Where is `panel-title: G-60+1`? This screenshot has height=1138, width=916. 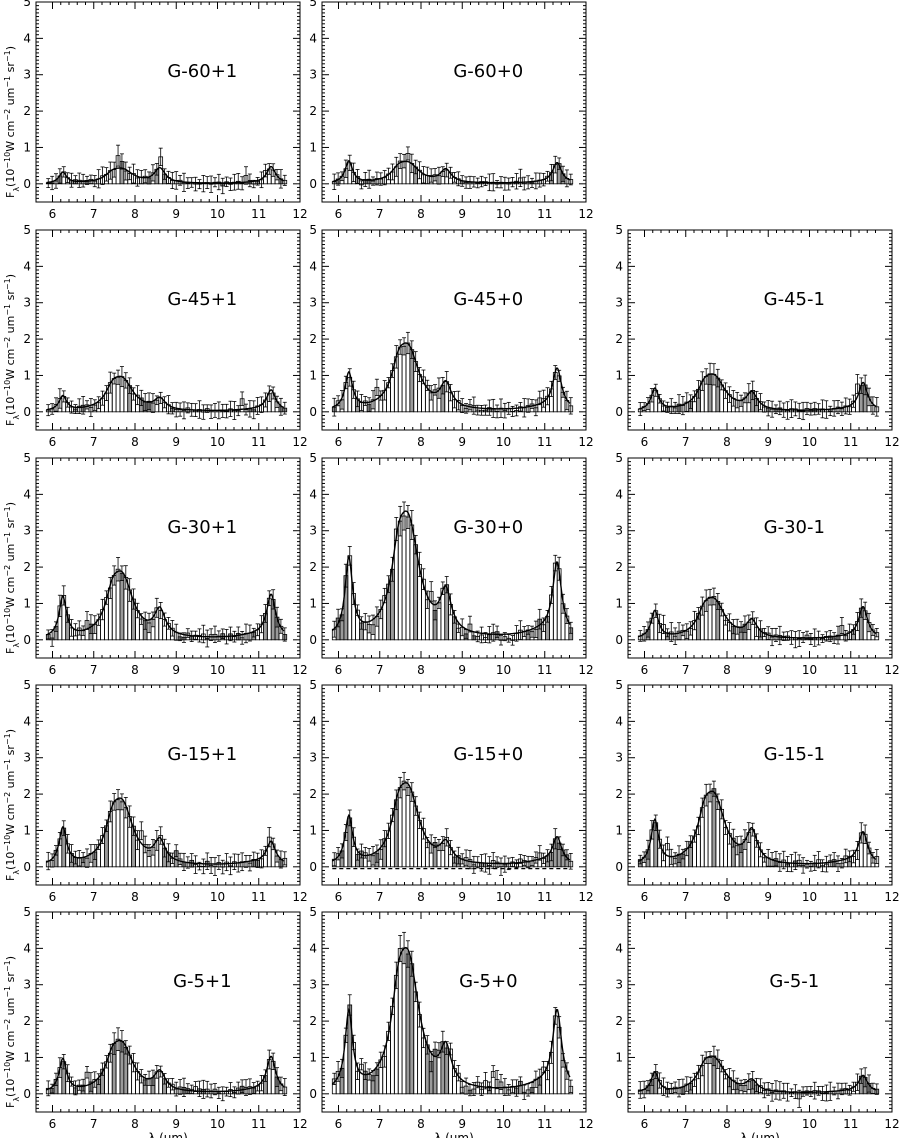
panel-title: G-60+1 is located at coordinates (202, 71).